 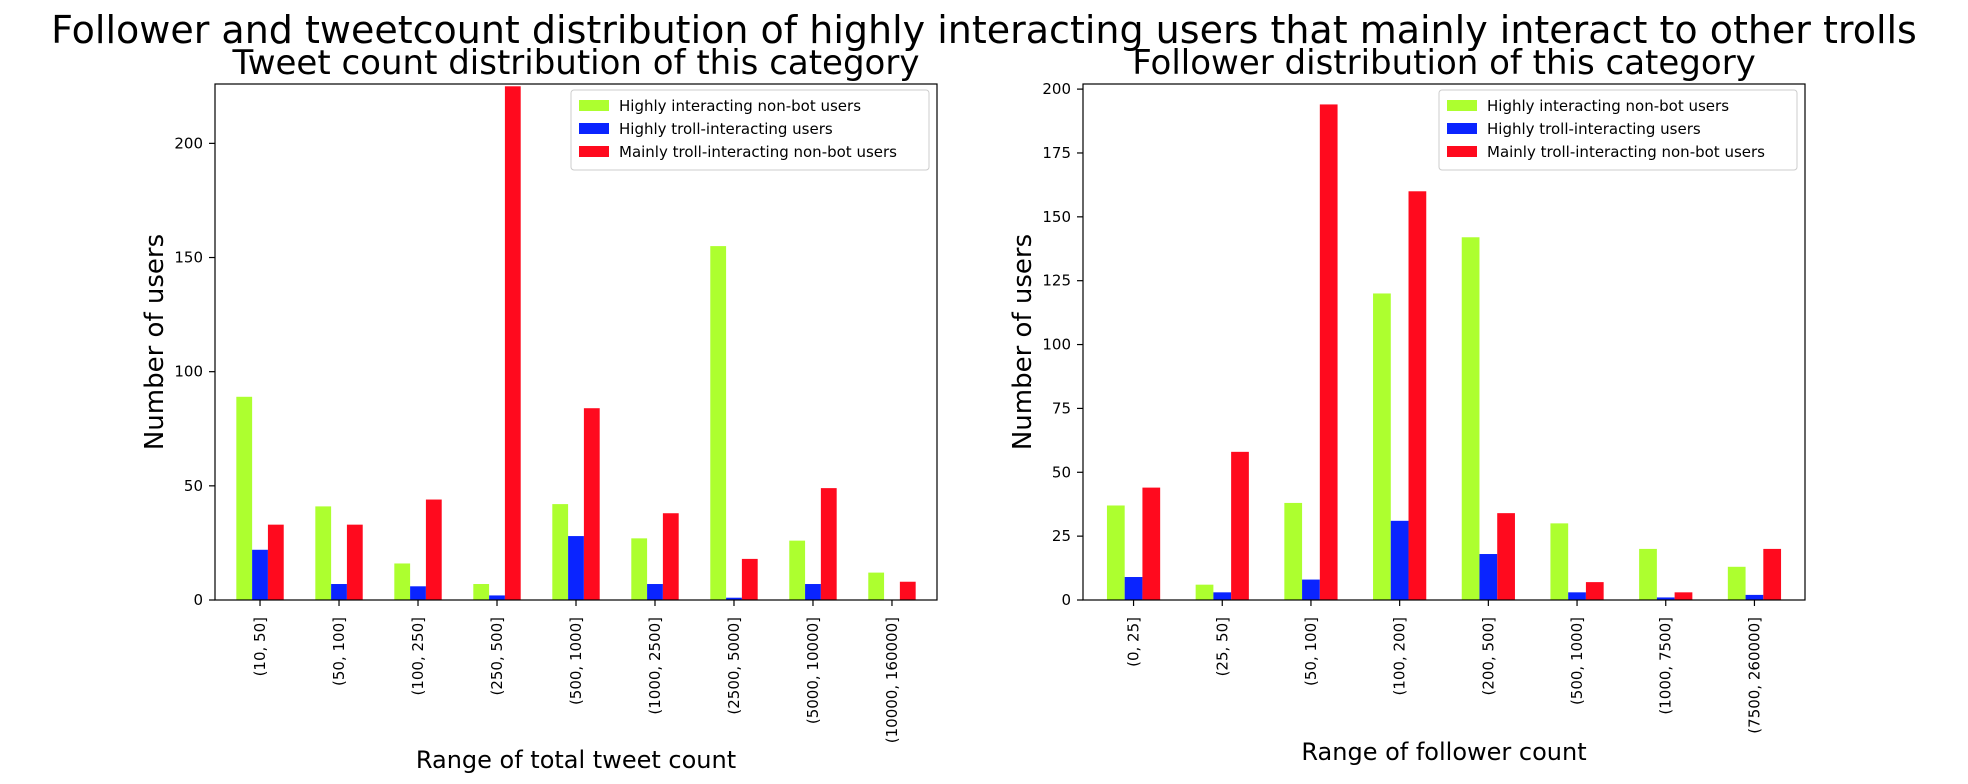 What do you see at coordinates (655, 666) in the screenshot?
I see `x-tick-label: (1000, 2500]` at bounding box center [655, 666].